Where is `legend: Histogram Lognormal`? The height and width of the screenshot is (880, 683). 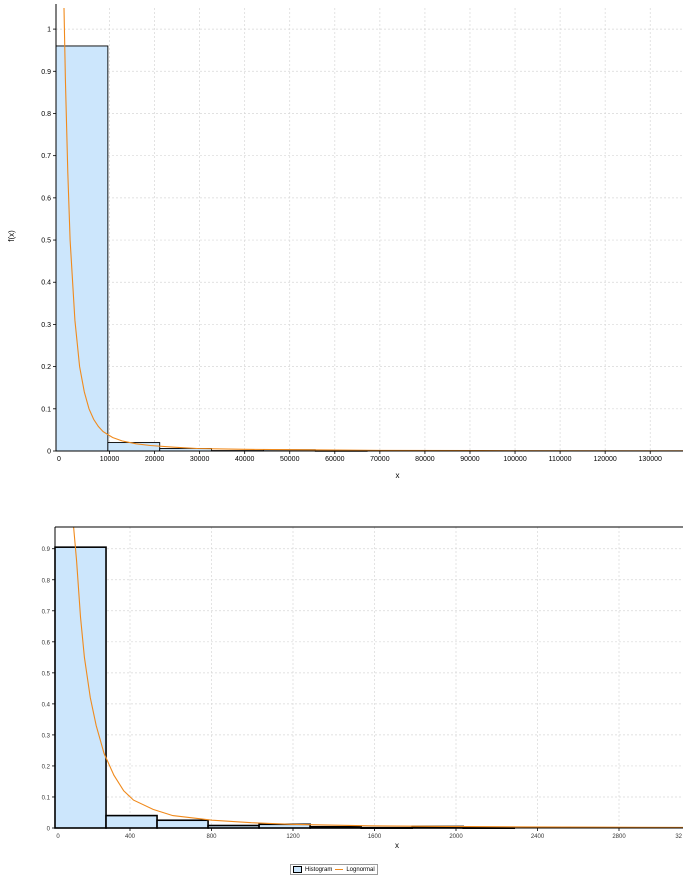 legend: Histogram Lognormal is located at coordinates (334, 869).